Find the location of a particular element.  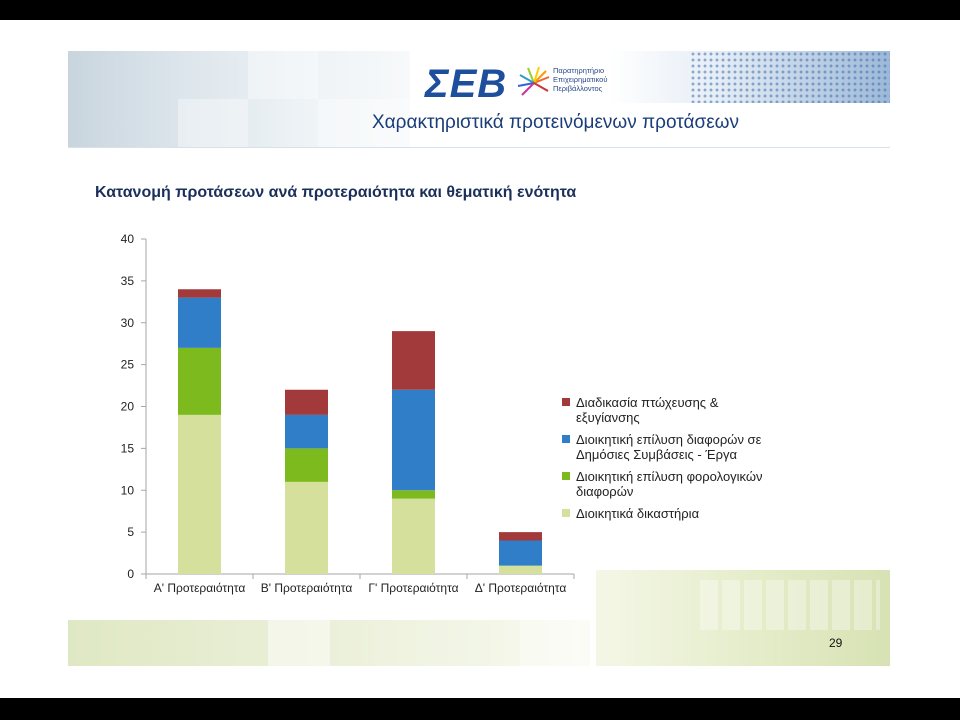

slide-title: Χαρακτηριστικά προτεινόμενων προτάσεων is located at coordinates (556, 122).